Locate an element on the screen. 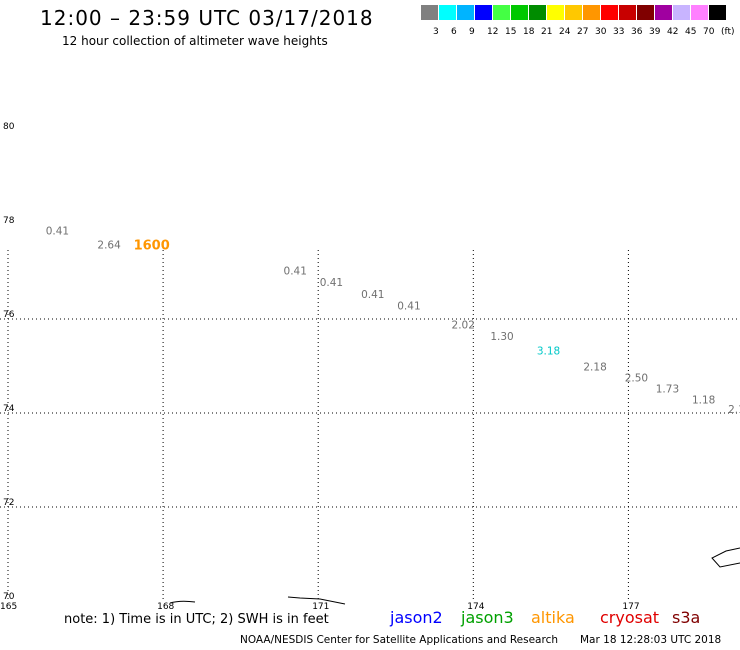 This screenshot has height=650, width=740. satellite-legend-jason3: jason3 is located at coordinates (487, 617).